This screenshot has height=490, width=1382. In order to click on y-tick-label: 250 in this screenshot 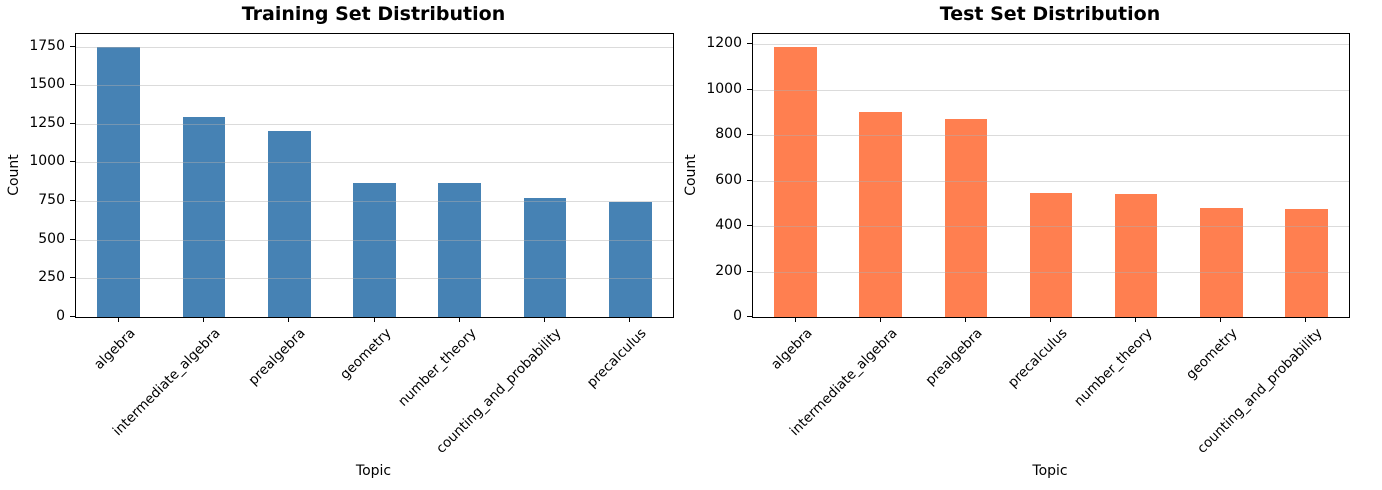, I will do `click(51, 277)`.